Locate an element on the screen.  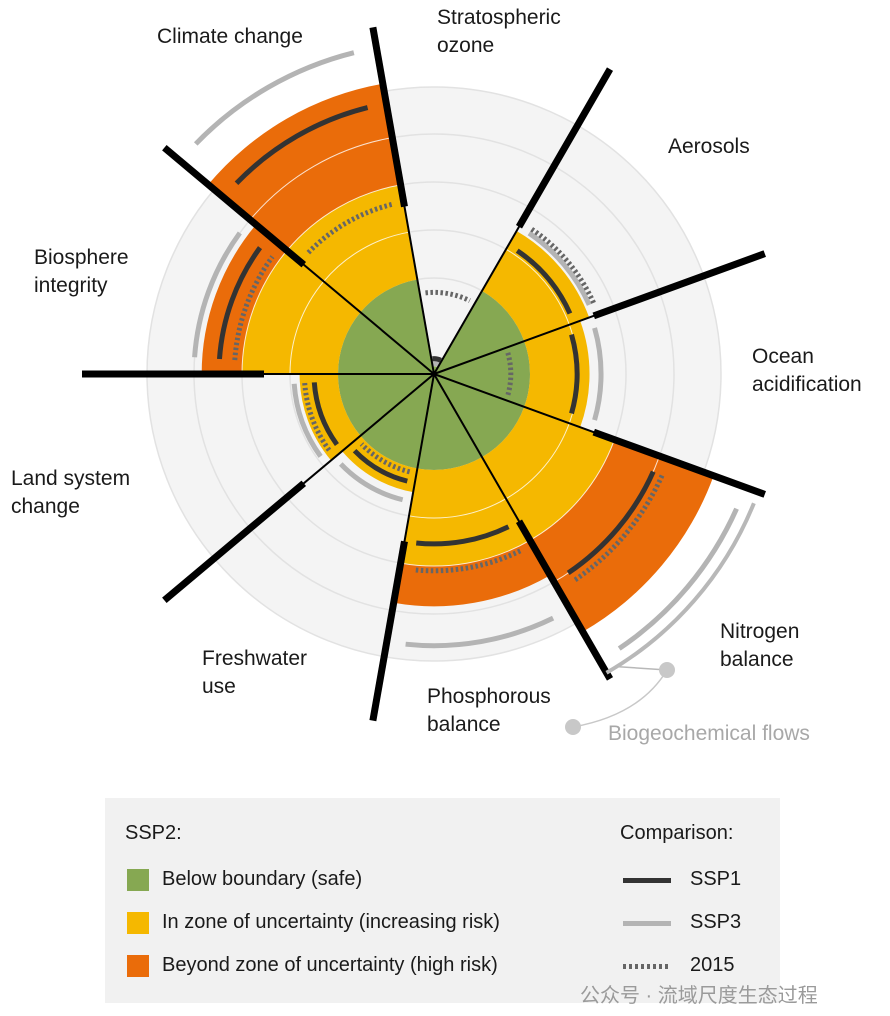
ssp1-arc-freshwater-use is located at coordinates (380, 466).